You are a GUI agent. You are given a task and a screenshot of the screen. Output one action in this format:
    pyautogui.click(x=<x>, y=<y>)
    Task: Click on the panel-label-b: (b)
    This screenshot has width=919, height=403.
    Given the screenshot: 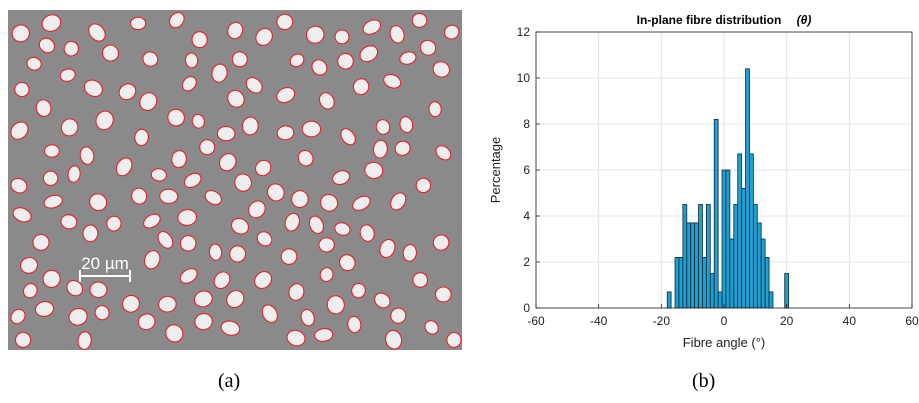 What is the action you would take?
    pyautogui.click(x=704, y=381)
    